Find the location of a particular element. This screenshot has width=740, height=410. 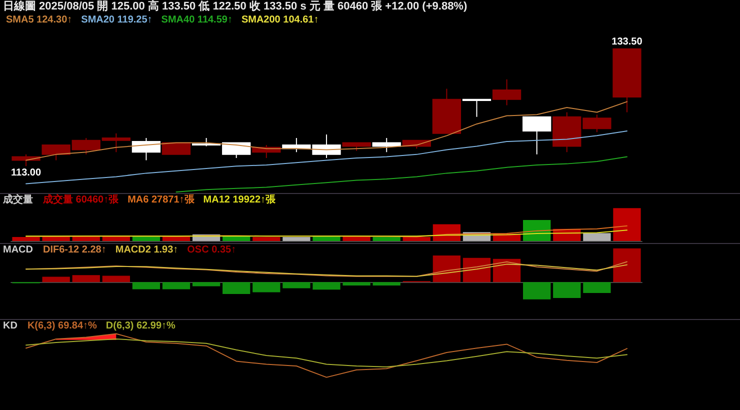

text: SMA20 119.25↑ is located at coordinates (116, 20).